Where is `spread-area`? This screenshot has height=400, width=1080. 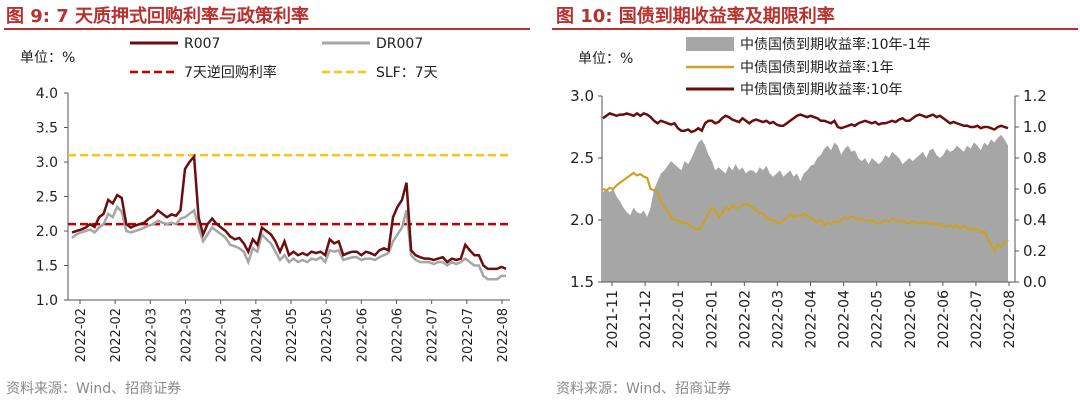 spread-area is located at coordinates (805, 208).